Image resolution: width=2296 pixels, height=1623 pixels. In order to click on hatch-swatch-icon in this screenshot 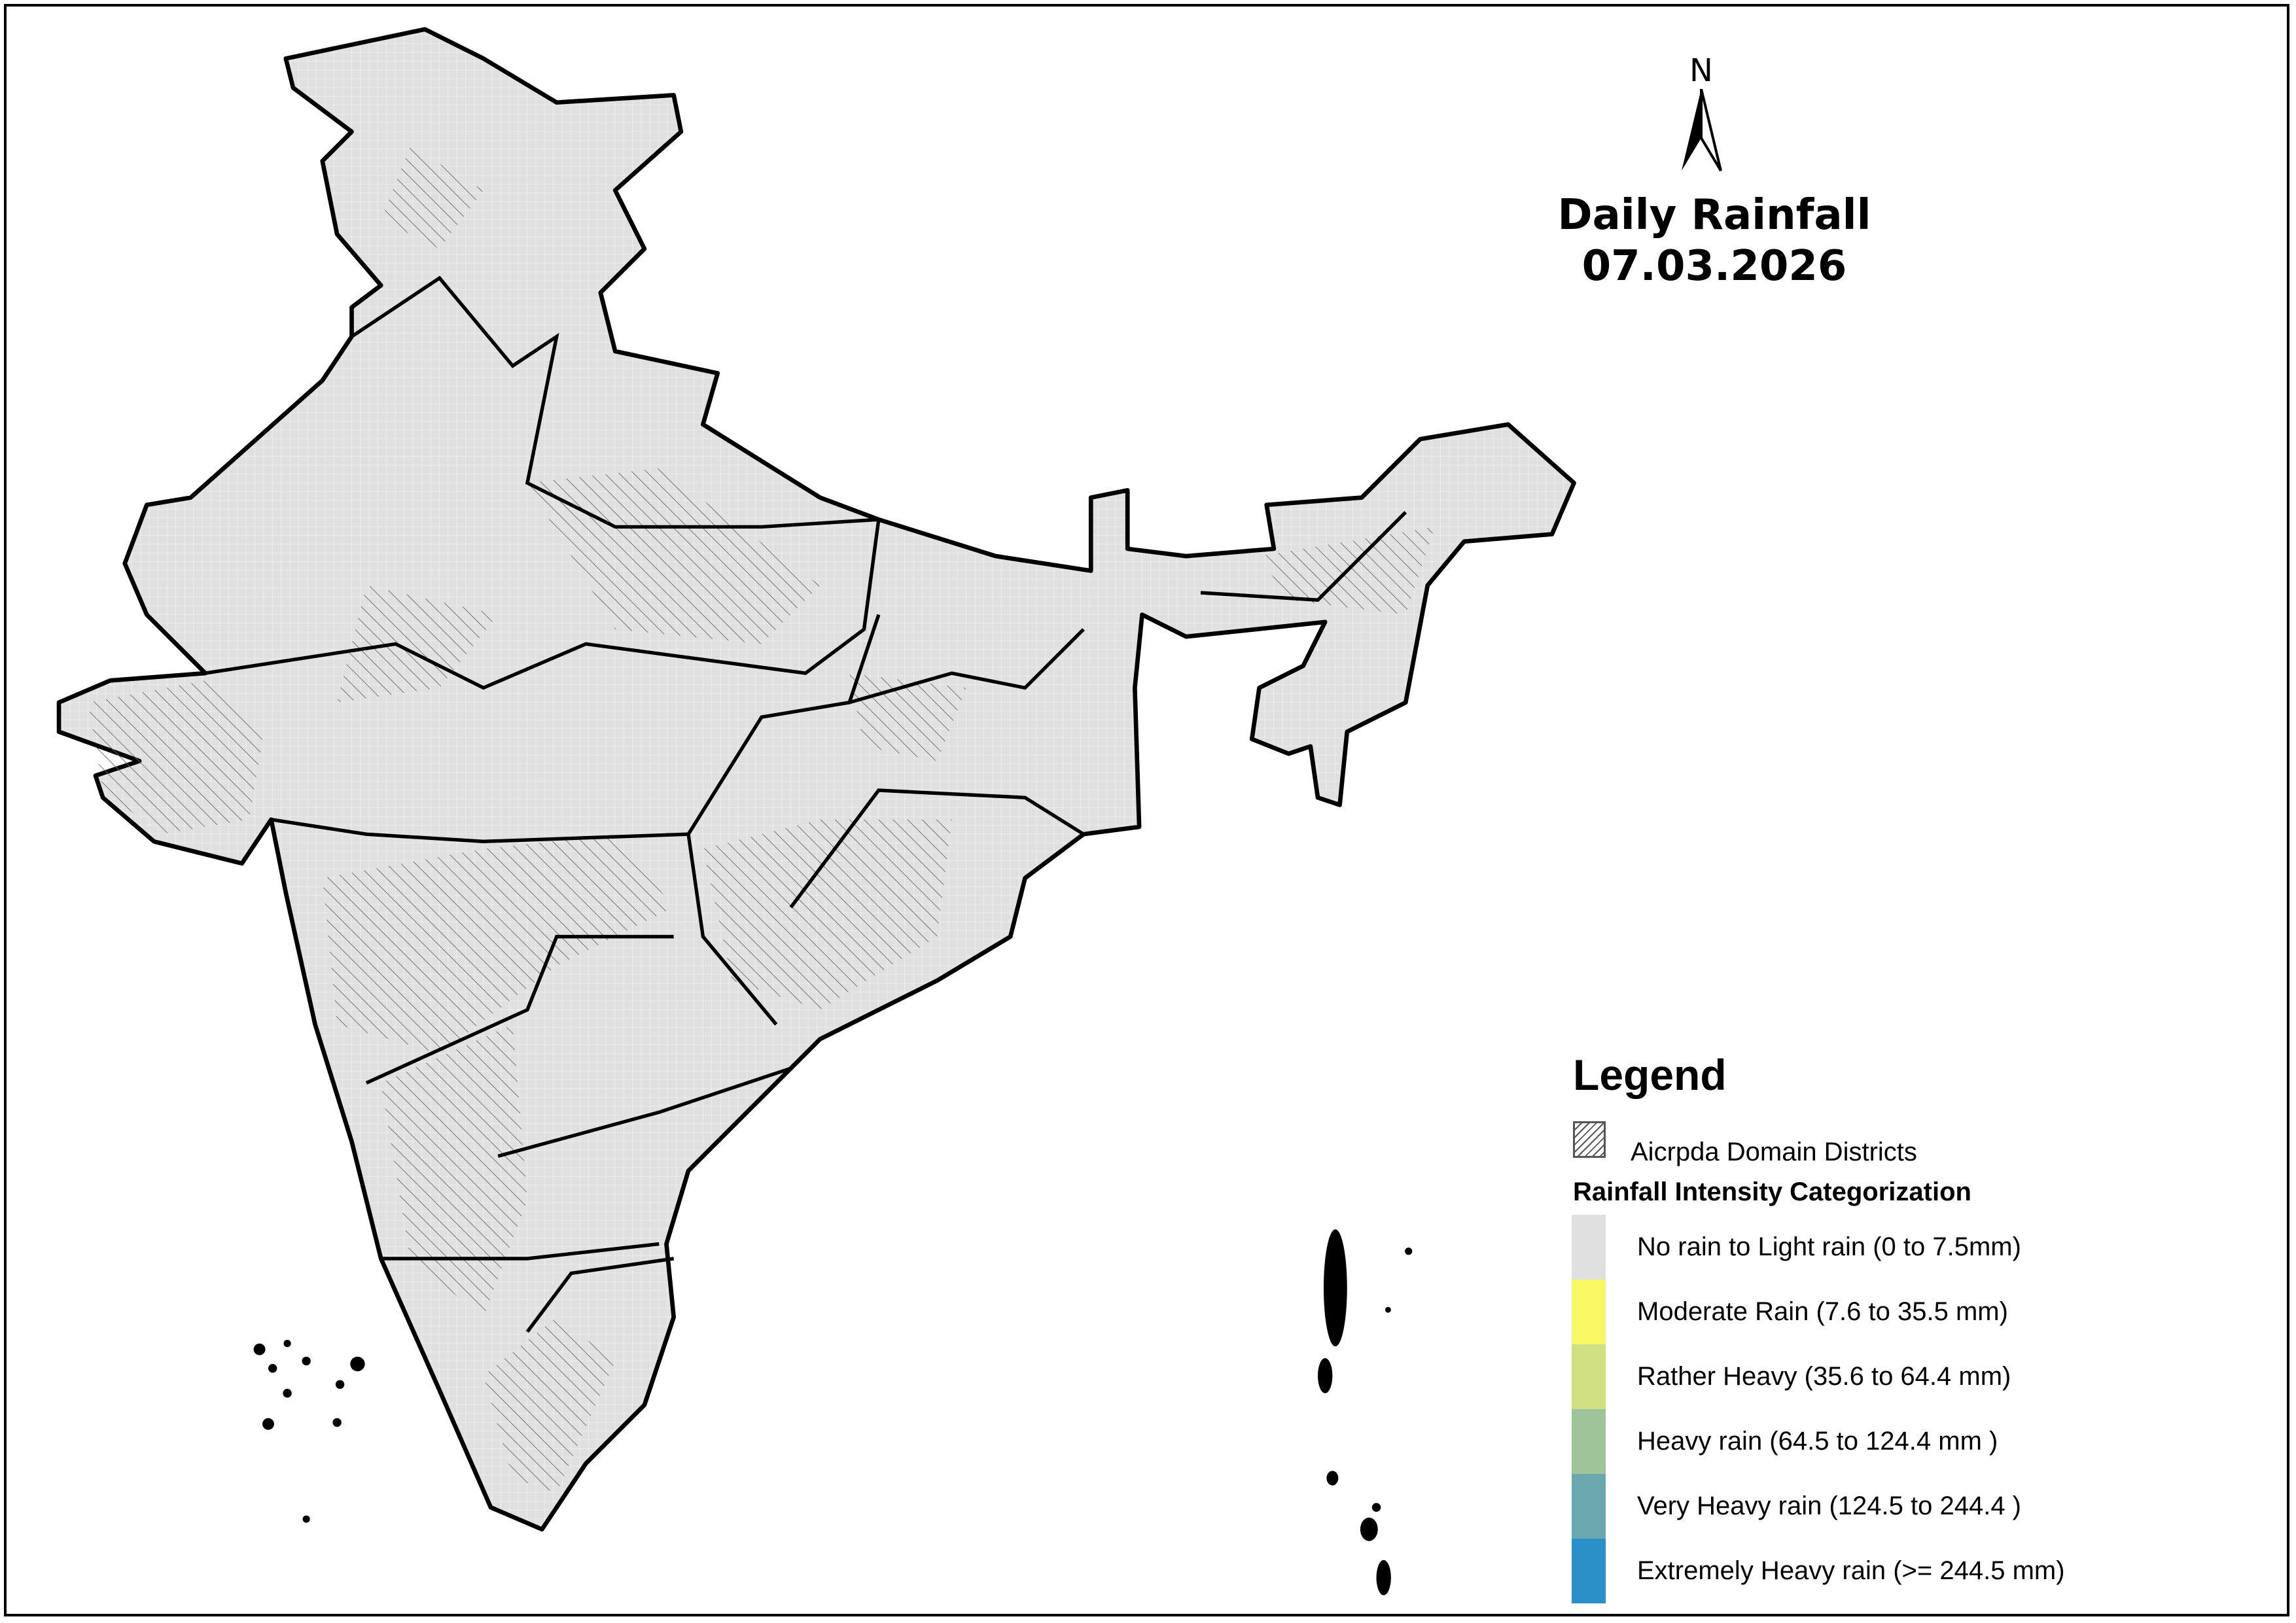, I will do `click(1589, 1139)`.